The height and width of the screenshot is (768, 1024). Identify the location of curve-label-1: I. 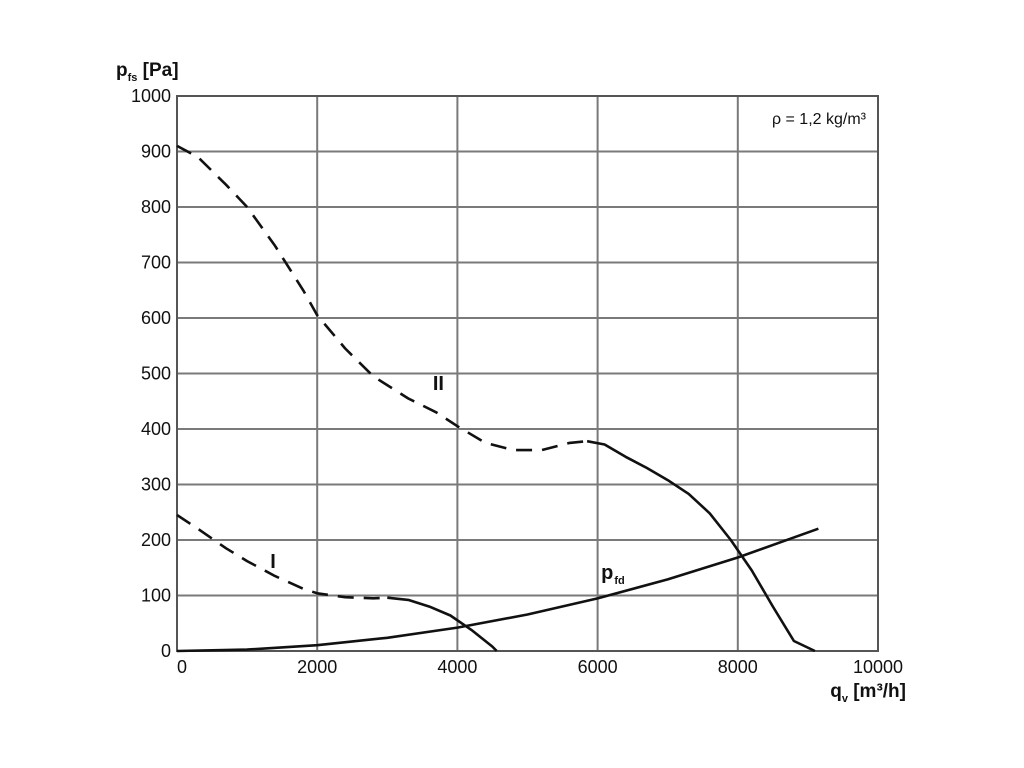
(273, 562).